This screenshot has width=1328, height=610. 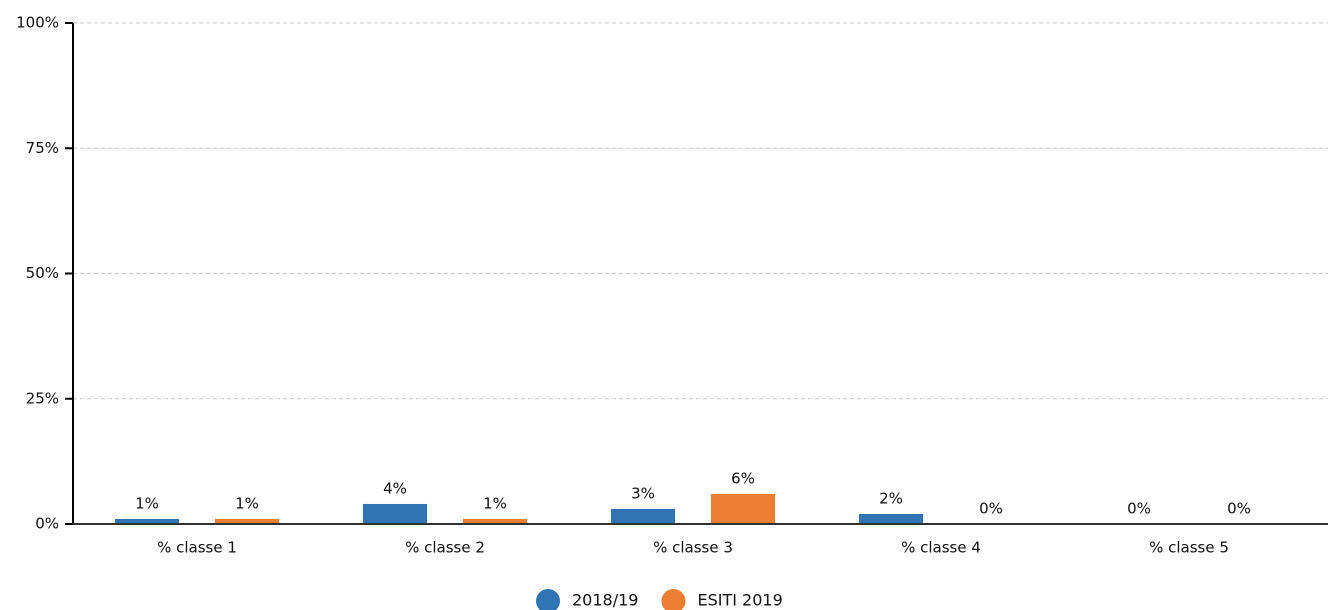 I want to click on x-tick-label: % classe 5, so click(x=1189, y=548).